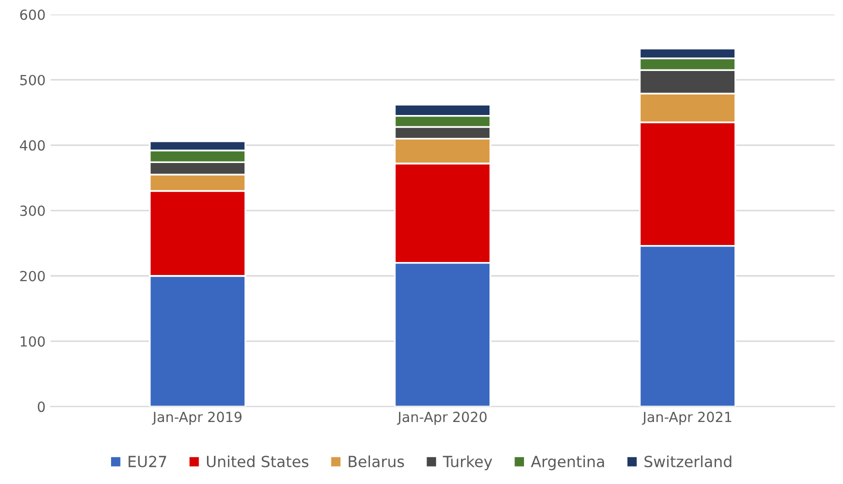 The height and width of the screenshot is (484, 843). Describe the element at coordinates (257, 461) in the screenshot. I see `legend-label: United States` at that location.